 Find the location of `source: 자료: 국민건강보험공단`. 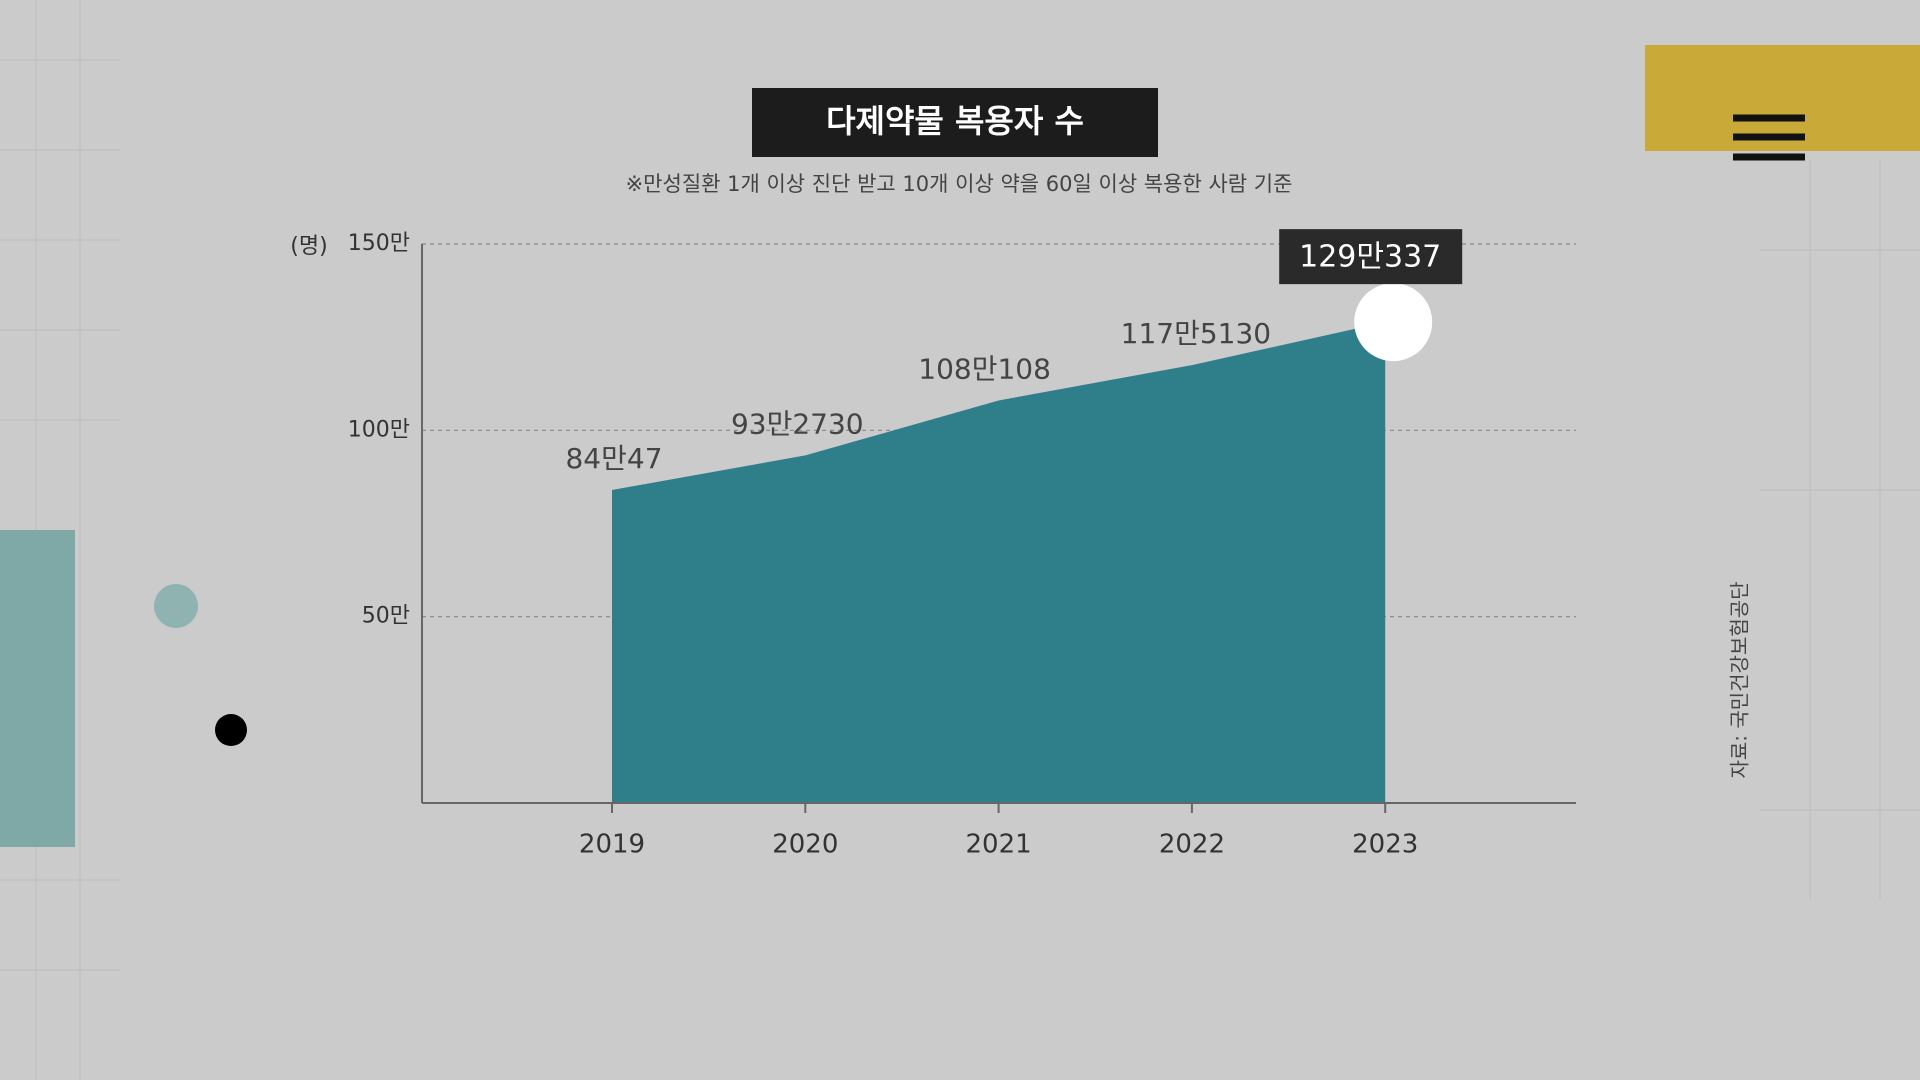

source: 자료: 국민건강보험공단 is located at coordinates (1740, 679).